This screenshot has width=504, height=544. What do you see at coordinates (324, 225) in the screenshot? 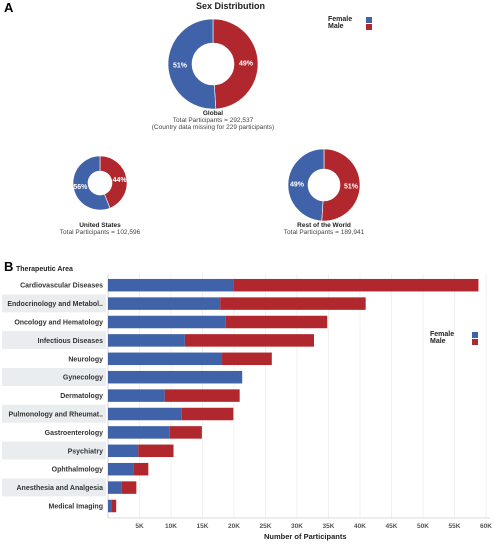
I see `row-name: Rest of the World` at bounding box center [324, 225].